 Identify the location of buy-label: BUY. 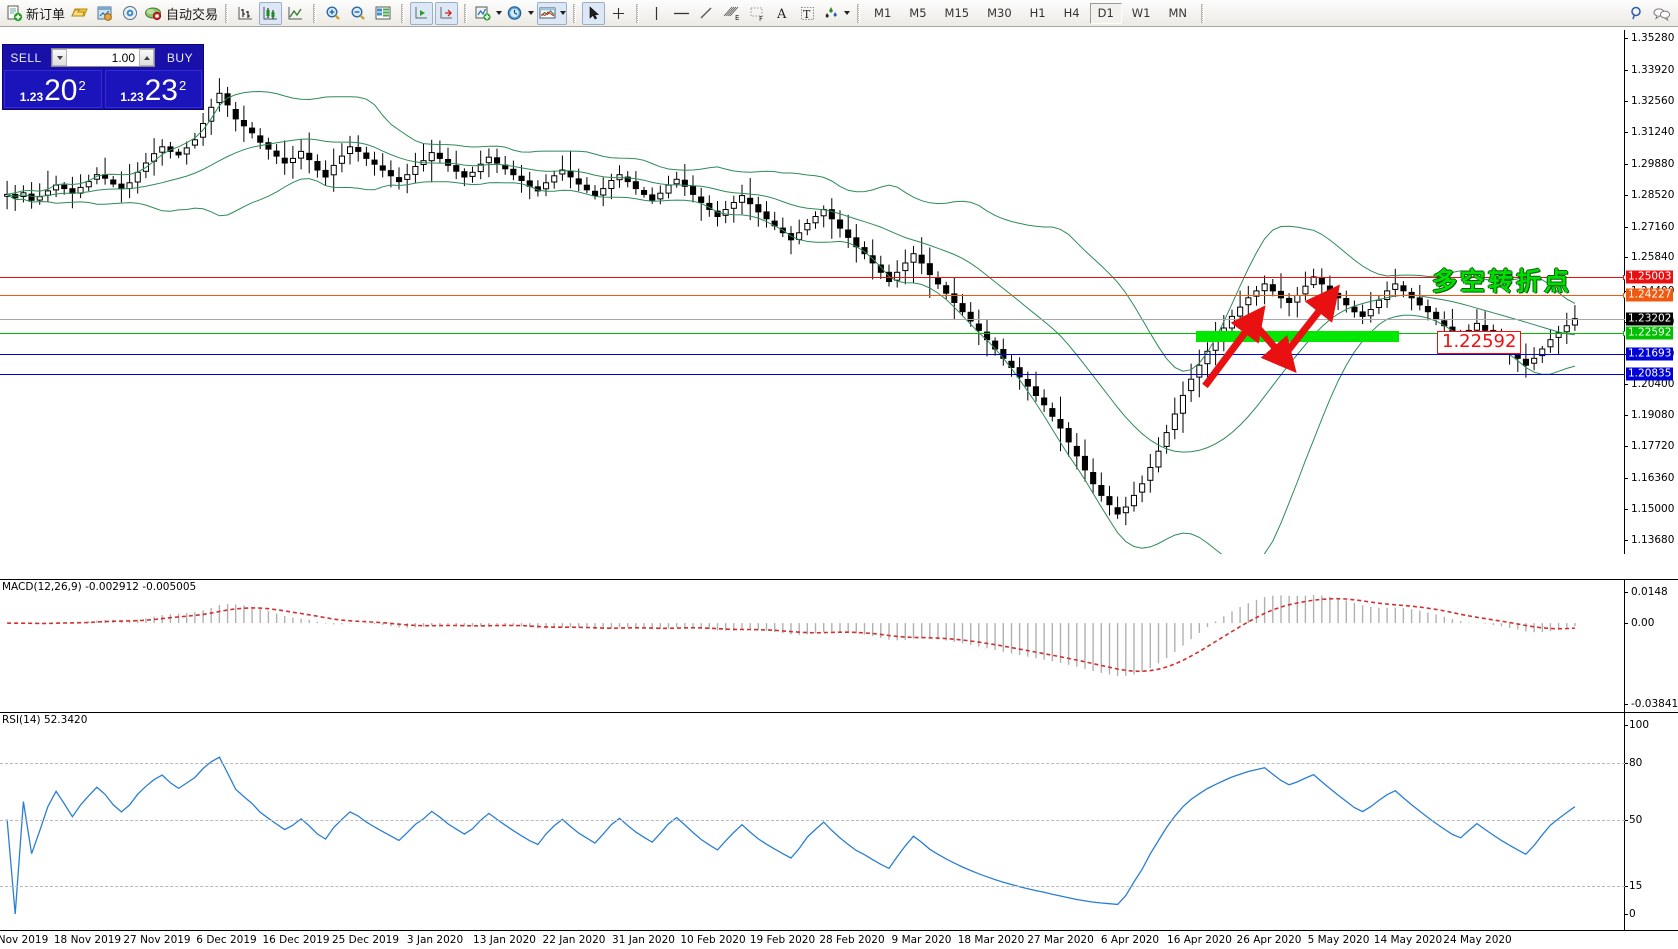
(180, 57).